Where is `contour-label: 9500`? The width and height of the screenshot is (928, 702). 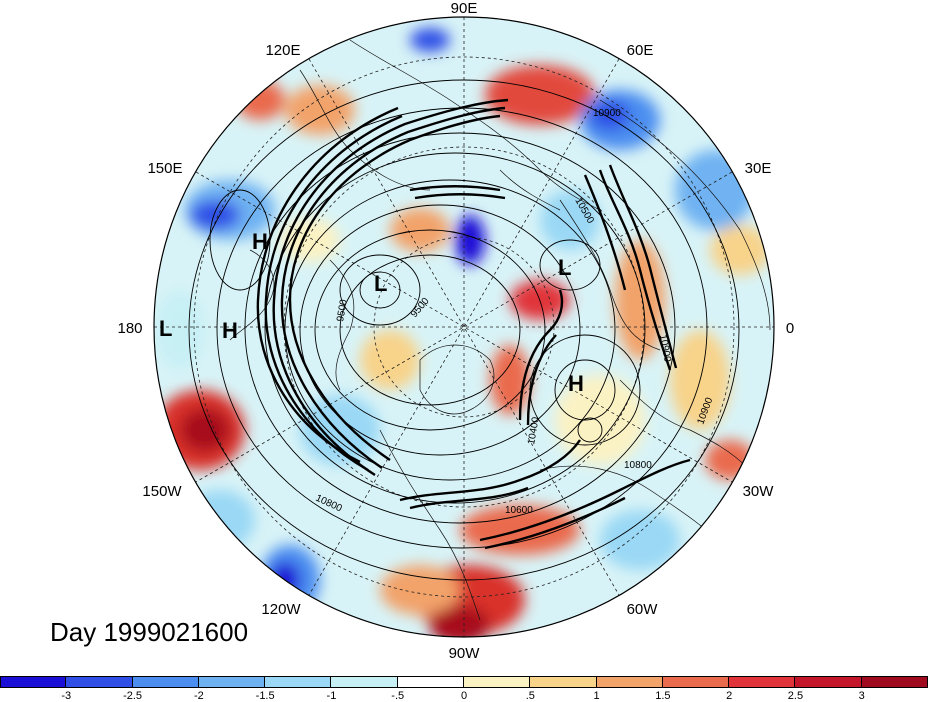 contour-label: 9500 is located at coordinates (342, 310).